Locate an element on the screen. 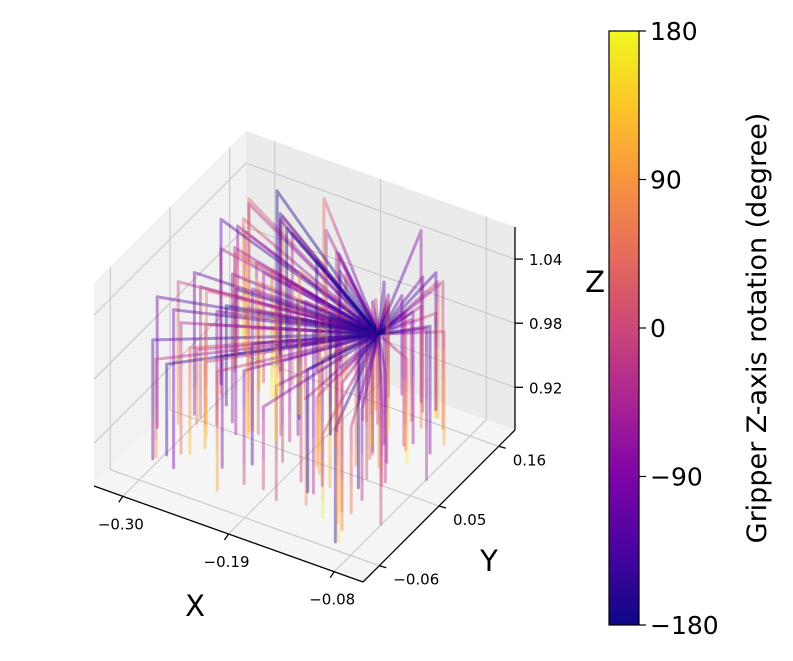  z-tick-label: 0.92 is located at coordinates (545, 388).